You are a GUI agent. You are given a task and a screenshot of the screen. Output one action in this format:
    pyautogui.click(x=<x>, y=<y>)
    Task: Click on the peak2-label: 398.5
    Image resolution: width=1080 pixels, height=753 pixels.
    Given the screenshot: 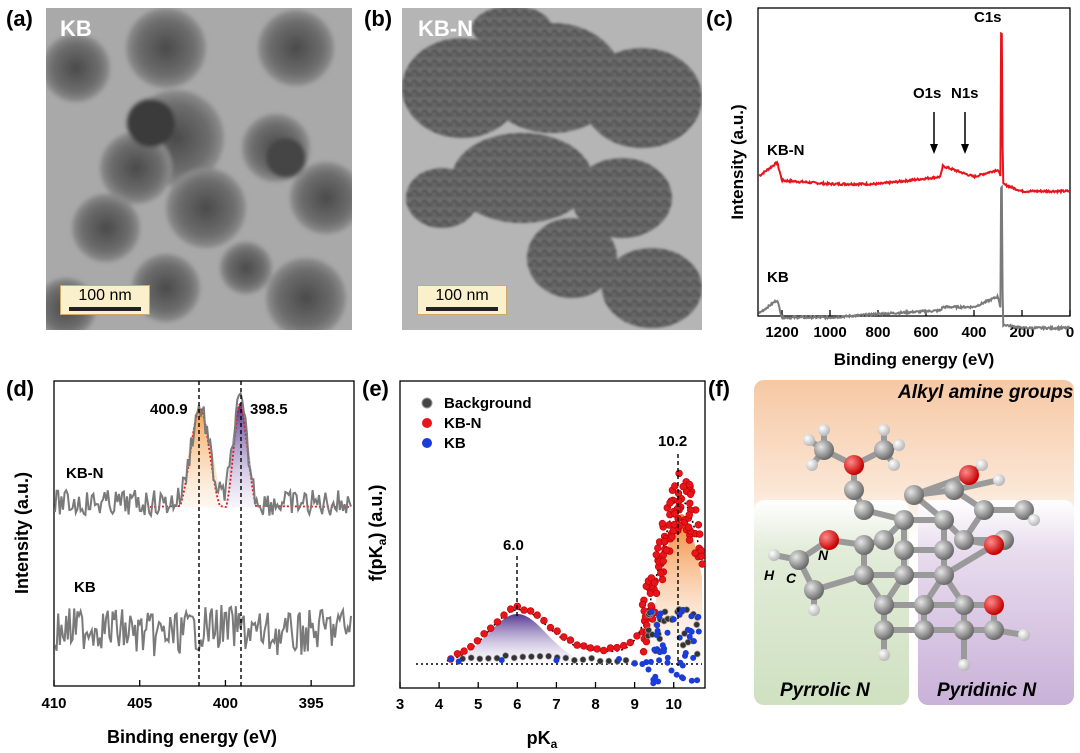 What is the action you would take?
    pyautogui.click(x=269, y=409)
    